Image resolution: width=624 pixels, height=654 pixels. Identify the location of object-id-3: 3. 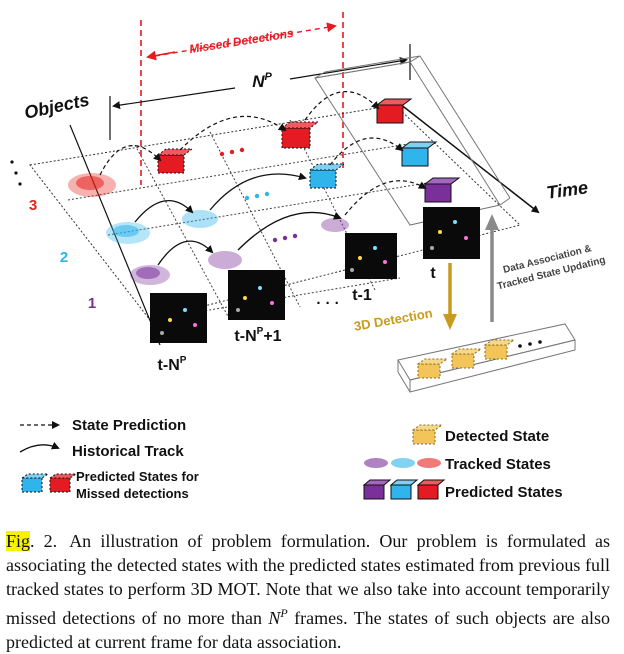
(33, 205).